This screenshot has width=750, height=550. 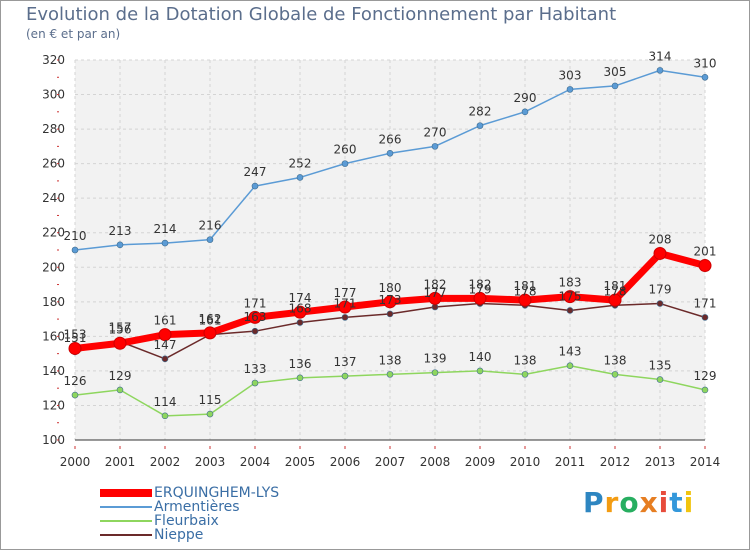 I want to click on data-label-0: 201, so click(x=705, y=252).